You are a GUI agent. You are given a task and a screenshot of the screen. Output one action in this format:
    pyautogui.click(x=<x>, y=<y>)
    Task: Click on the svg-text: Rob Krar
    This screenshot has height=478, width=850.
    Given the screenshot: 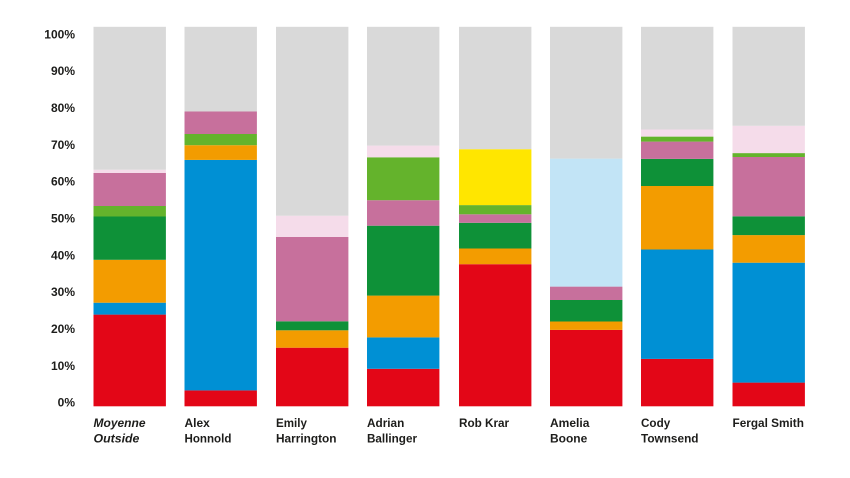 What is the action you would take?
    pyautogui.click(x=484, y=423)
    